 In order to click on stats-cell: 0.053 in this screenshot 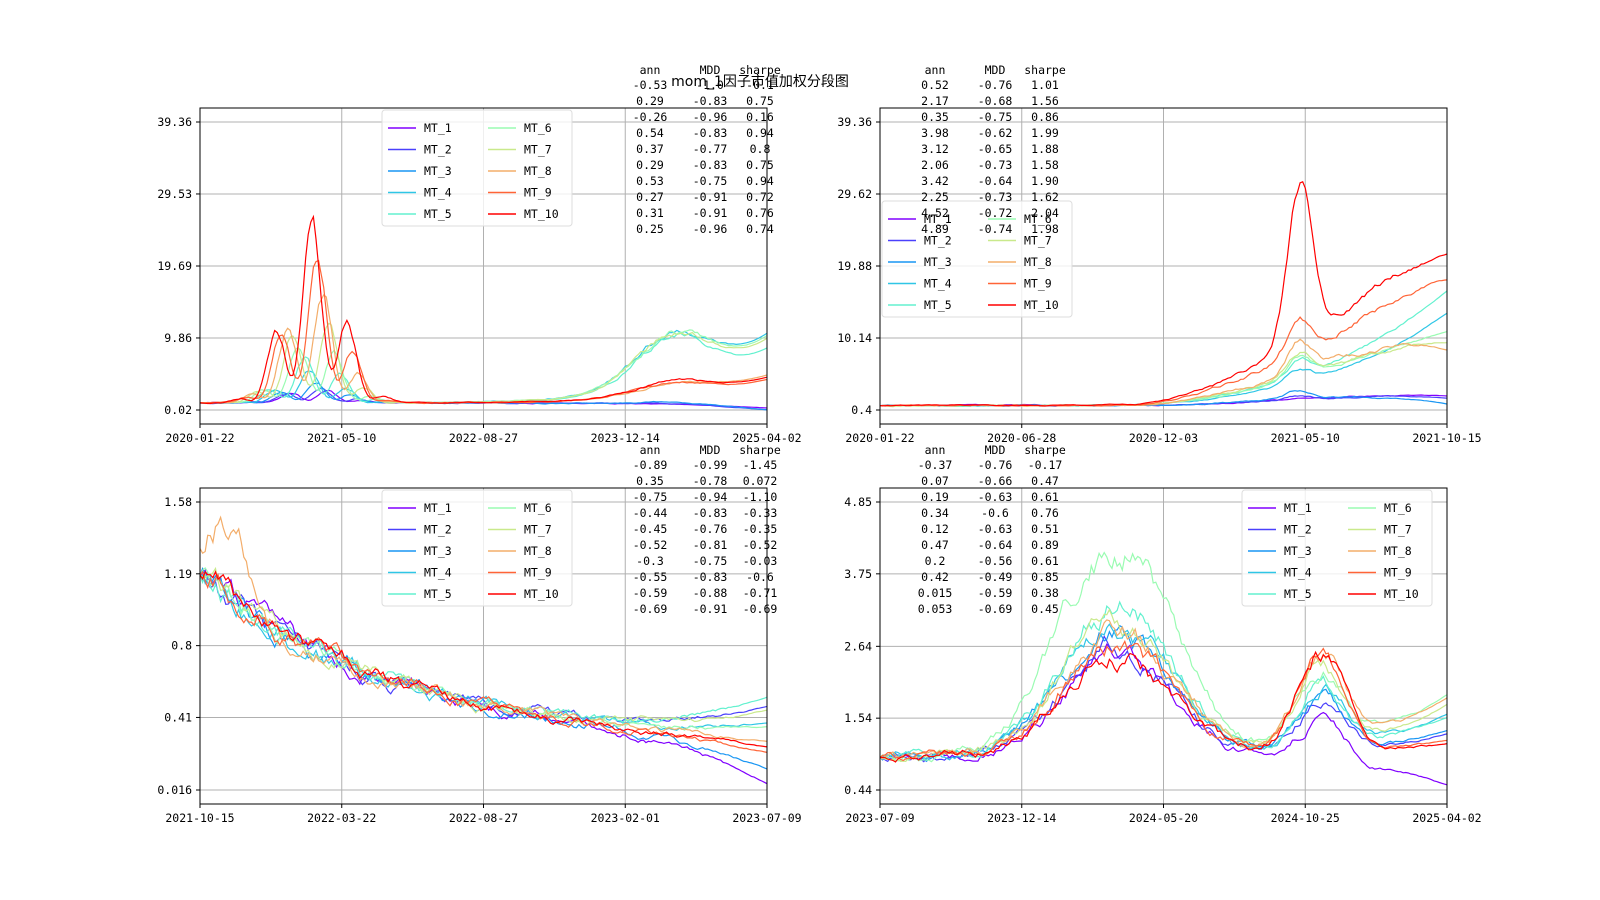, I will do `click(935, 609)`.